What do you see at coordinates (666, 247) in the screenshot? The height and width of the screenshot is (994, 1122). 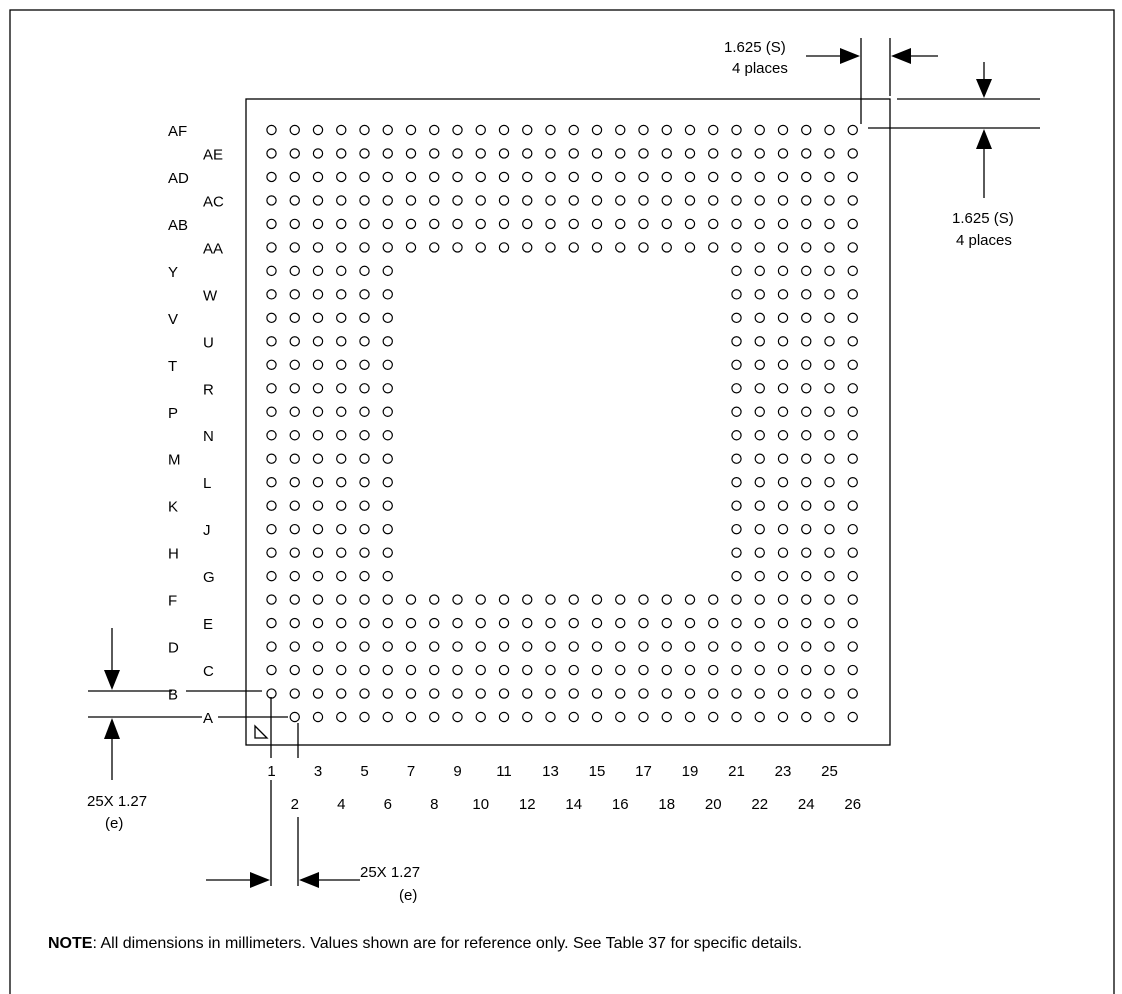 I see `ball-AA18` at bounding box center [666, 247].